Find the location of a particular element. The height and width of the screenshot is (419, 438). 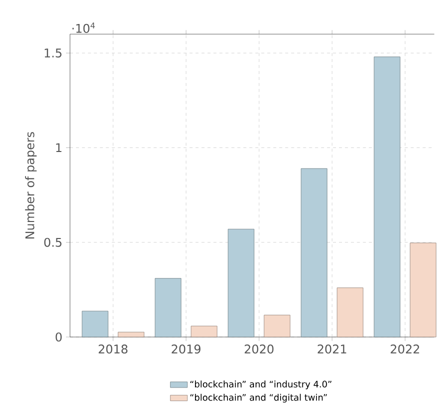

y-tick-label: 1 is located at coordinates (59, 147).